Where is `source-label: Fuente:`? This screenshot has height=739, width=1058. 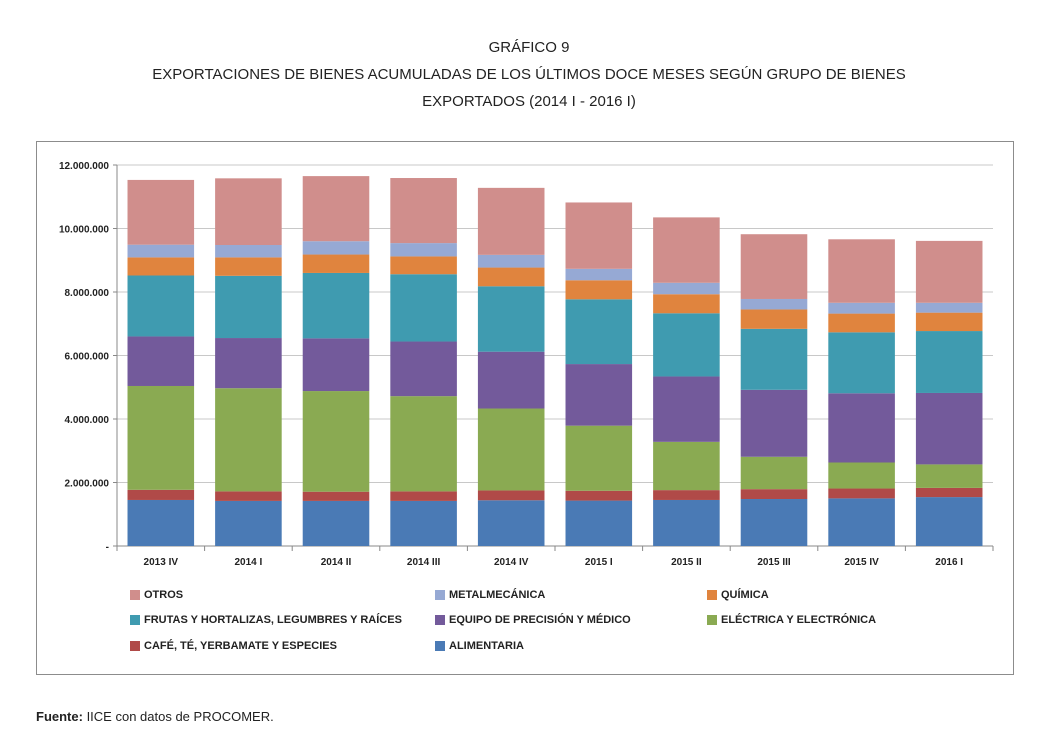
source-label: Fuente: is located at coordinates (59, 716).